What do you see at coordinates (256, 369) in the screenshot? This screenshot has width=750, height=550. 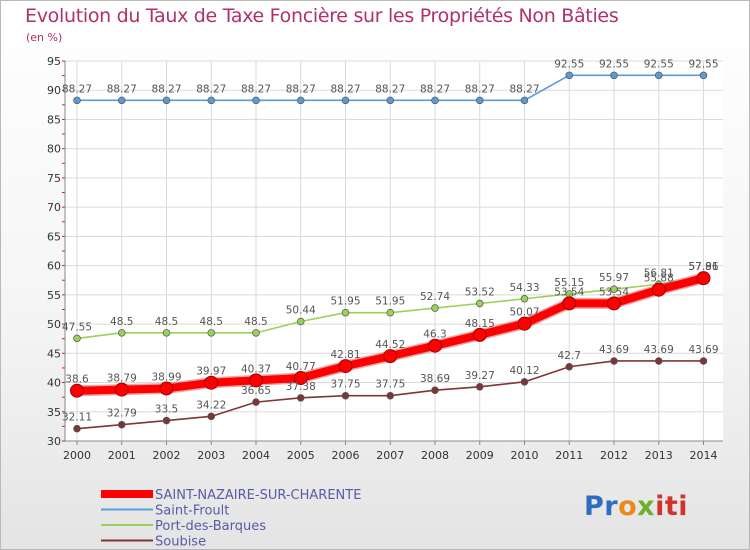 I see `data-label: 40.37` at bounding box center [256, 369].